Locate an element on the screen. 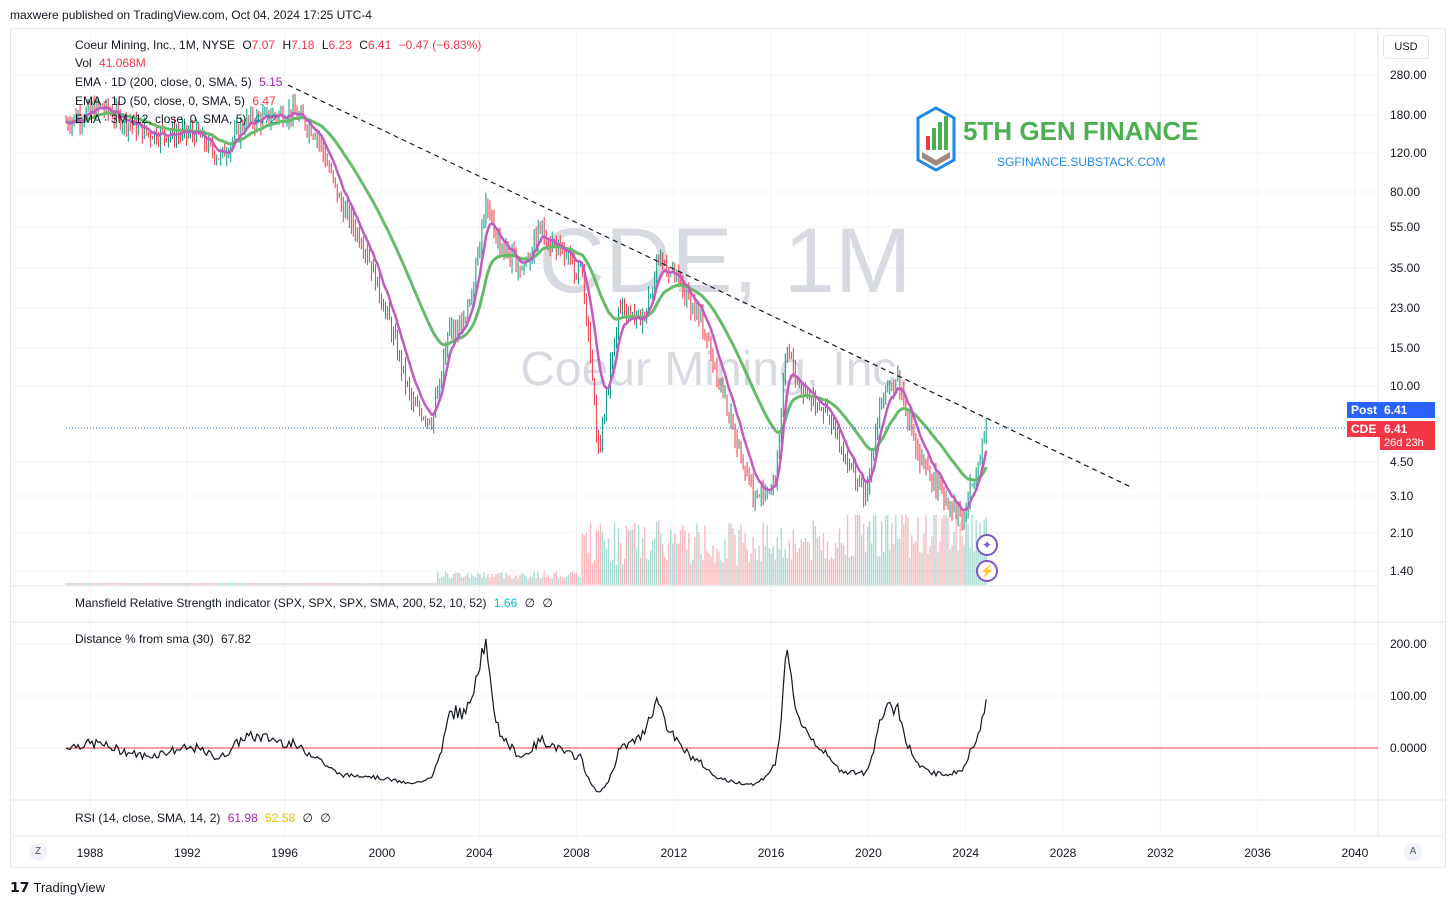 Image resolution: width=1456 pixels, height=905 pixels. ema1-label: EMA · 1D (200, close, 0, SMA, 5) is located at coordinates (163, 82).